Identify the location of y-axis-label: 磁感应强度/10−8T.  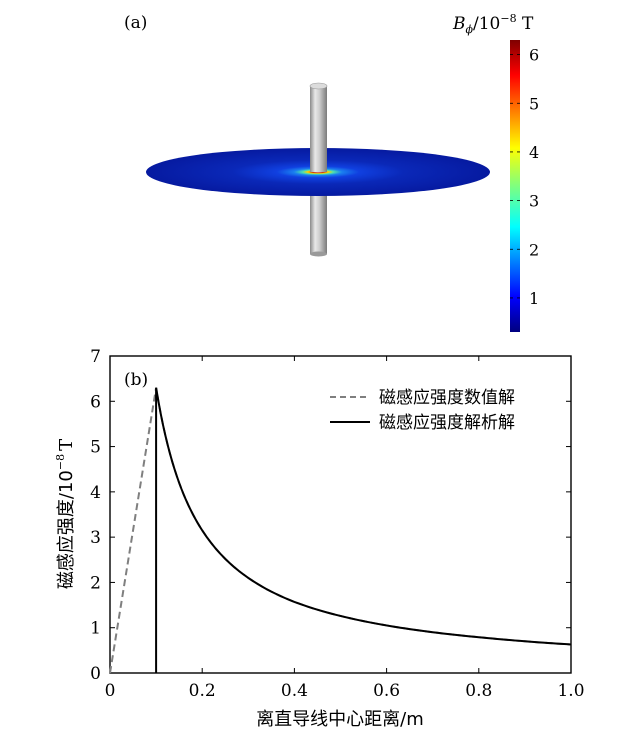
(65, 514).